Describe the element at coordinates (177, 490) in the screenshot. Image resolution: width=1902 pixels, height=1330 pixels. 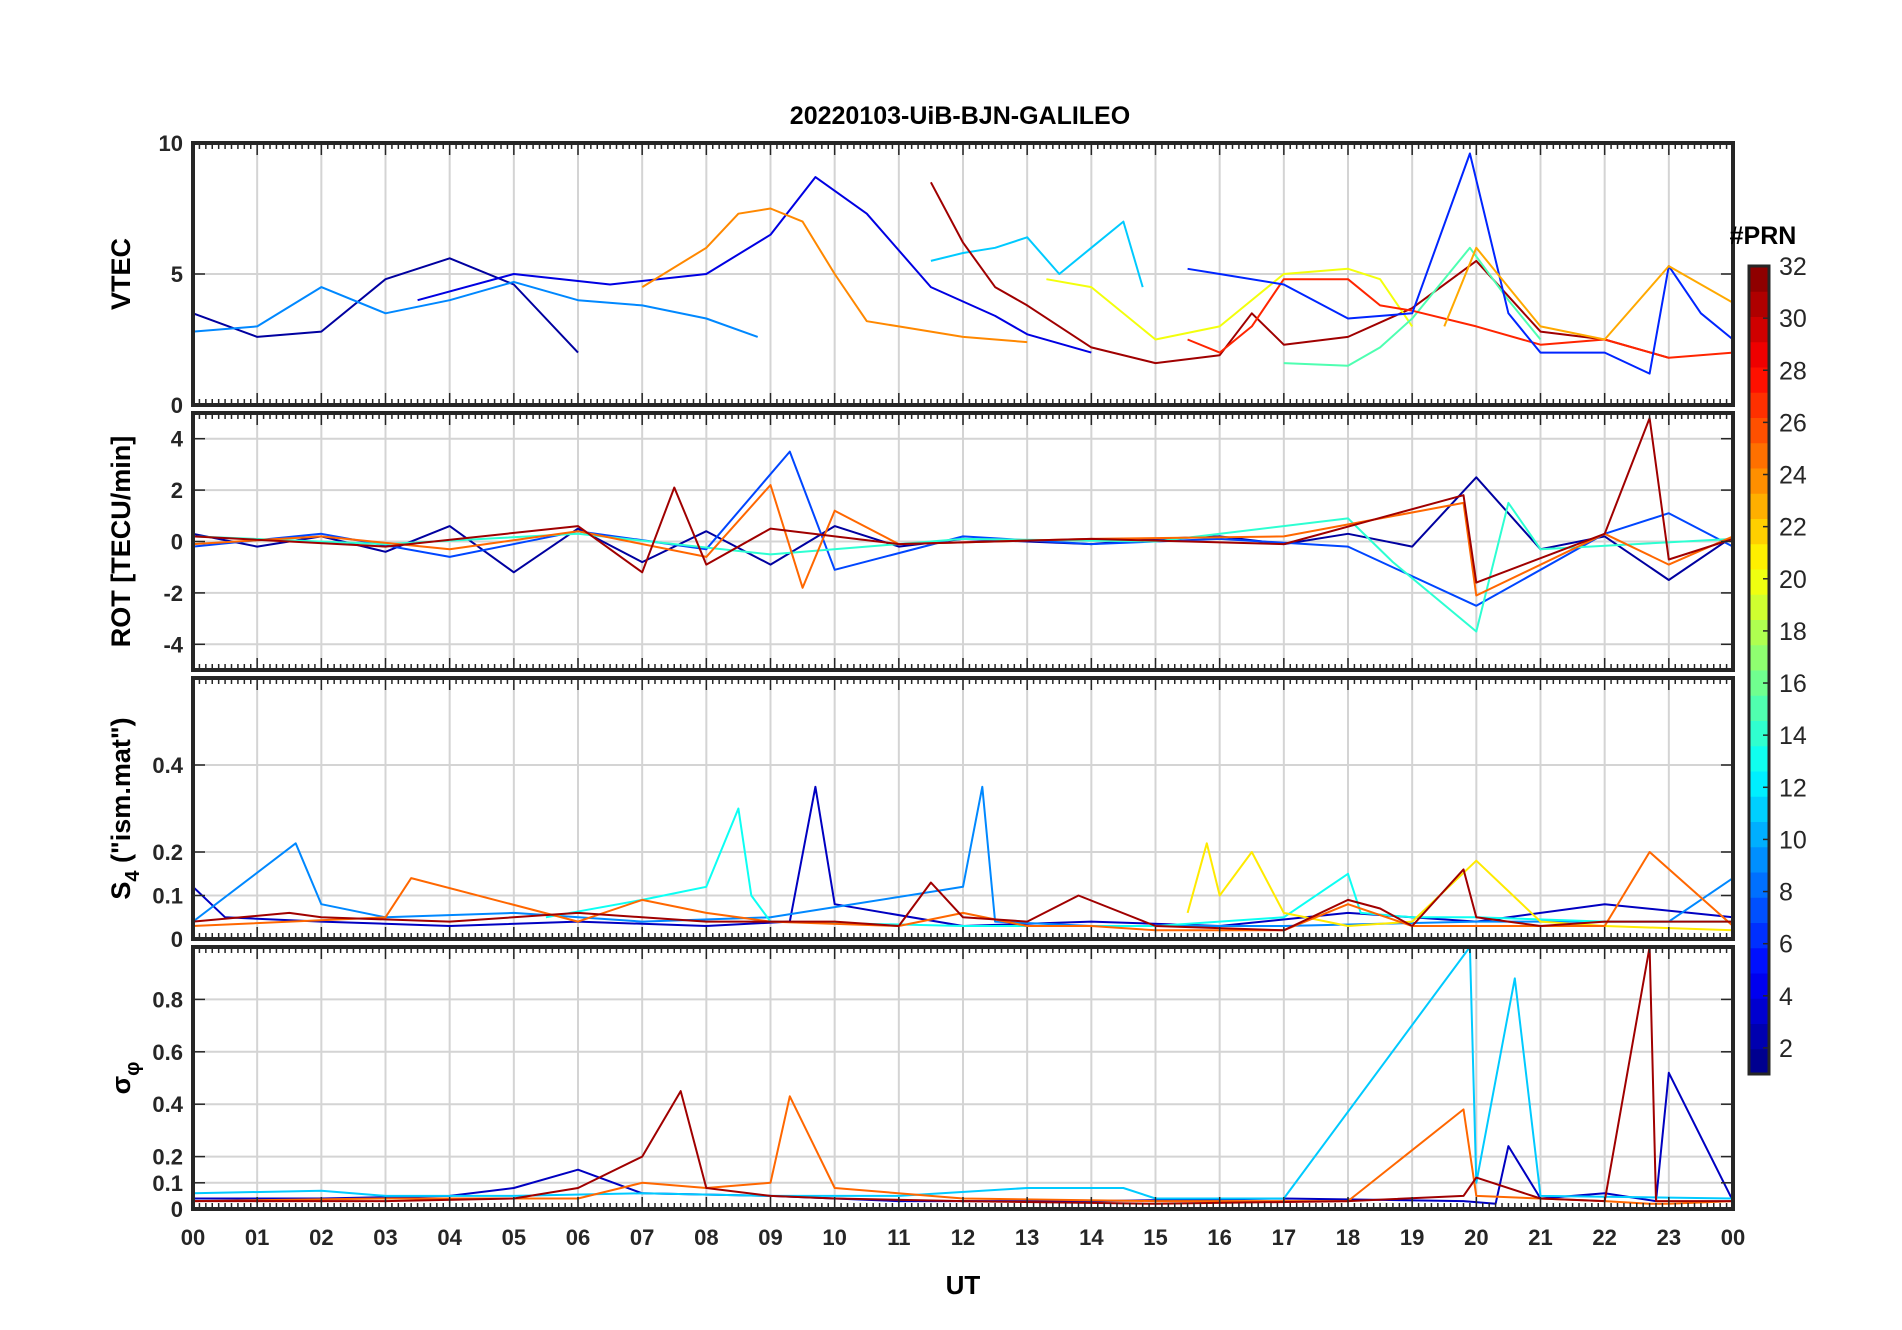
I see `y-tick-label: 2` at that location.